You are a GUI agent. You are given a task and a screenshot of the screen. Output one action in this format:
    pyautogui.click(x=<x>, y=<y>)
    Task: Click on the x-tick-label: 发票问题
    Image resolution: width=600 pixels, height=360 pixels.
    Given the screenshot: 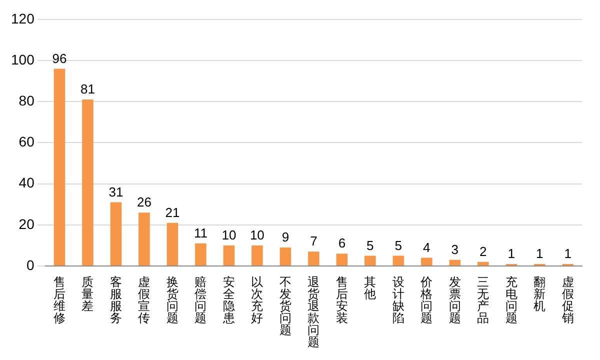 What is the action you would take?
    pyautogui.click(x=454, y=300)
    